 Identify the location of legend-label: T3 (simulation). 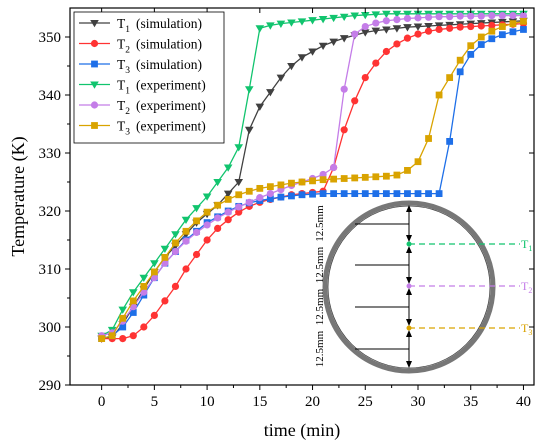
(159, 66).